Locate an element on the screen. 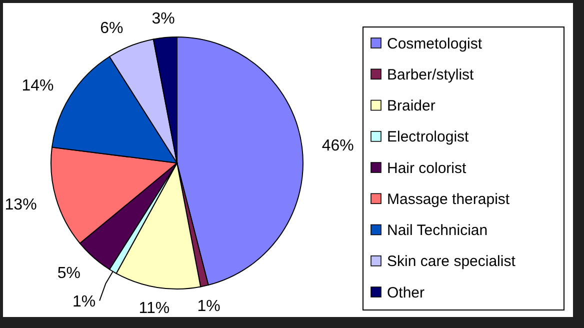  legend-label: Nail Technician is located at coordinates (437, 230).